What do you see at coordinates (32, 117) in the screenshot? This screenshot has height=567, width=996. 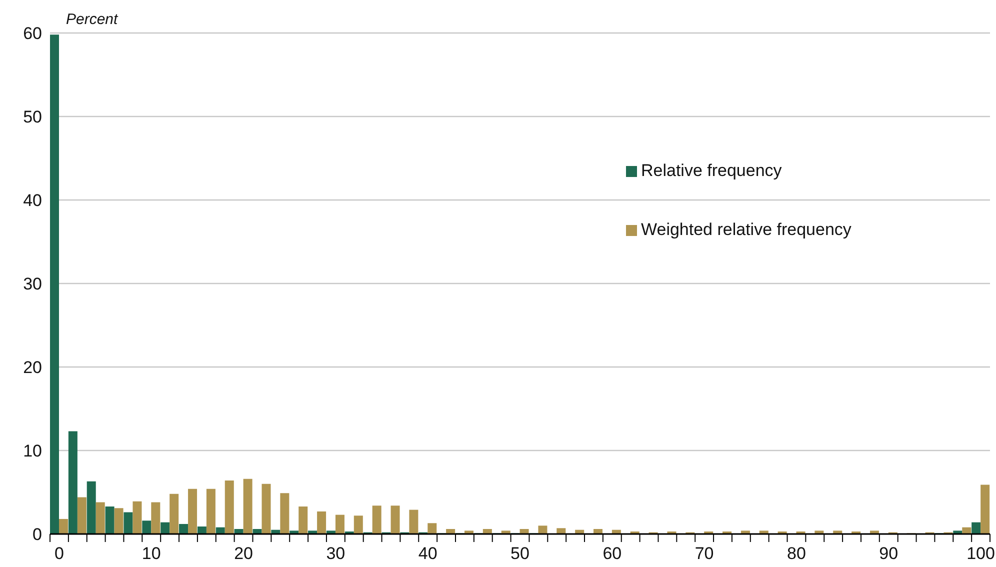 I see `y-tick-label: 50` at bounding box center [32, 117].